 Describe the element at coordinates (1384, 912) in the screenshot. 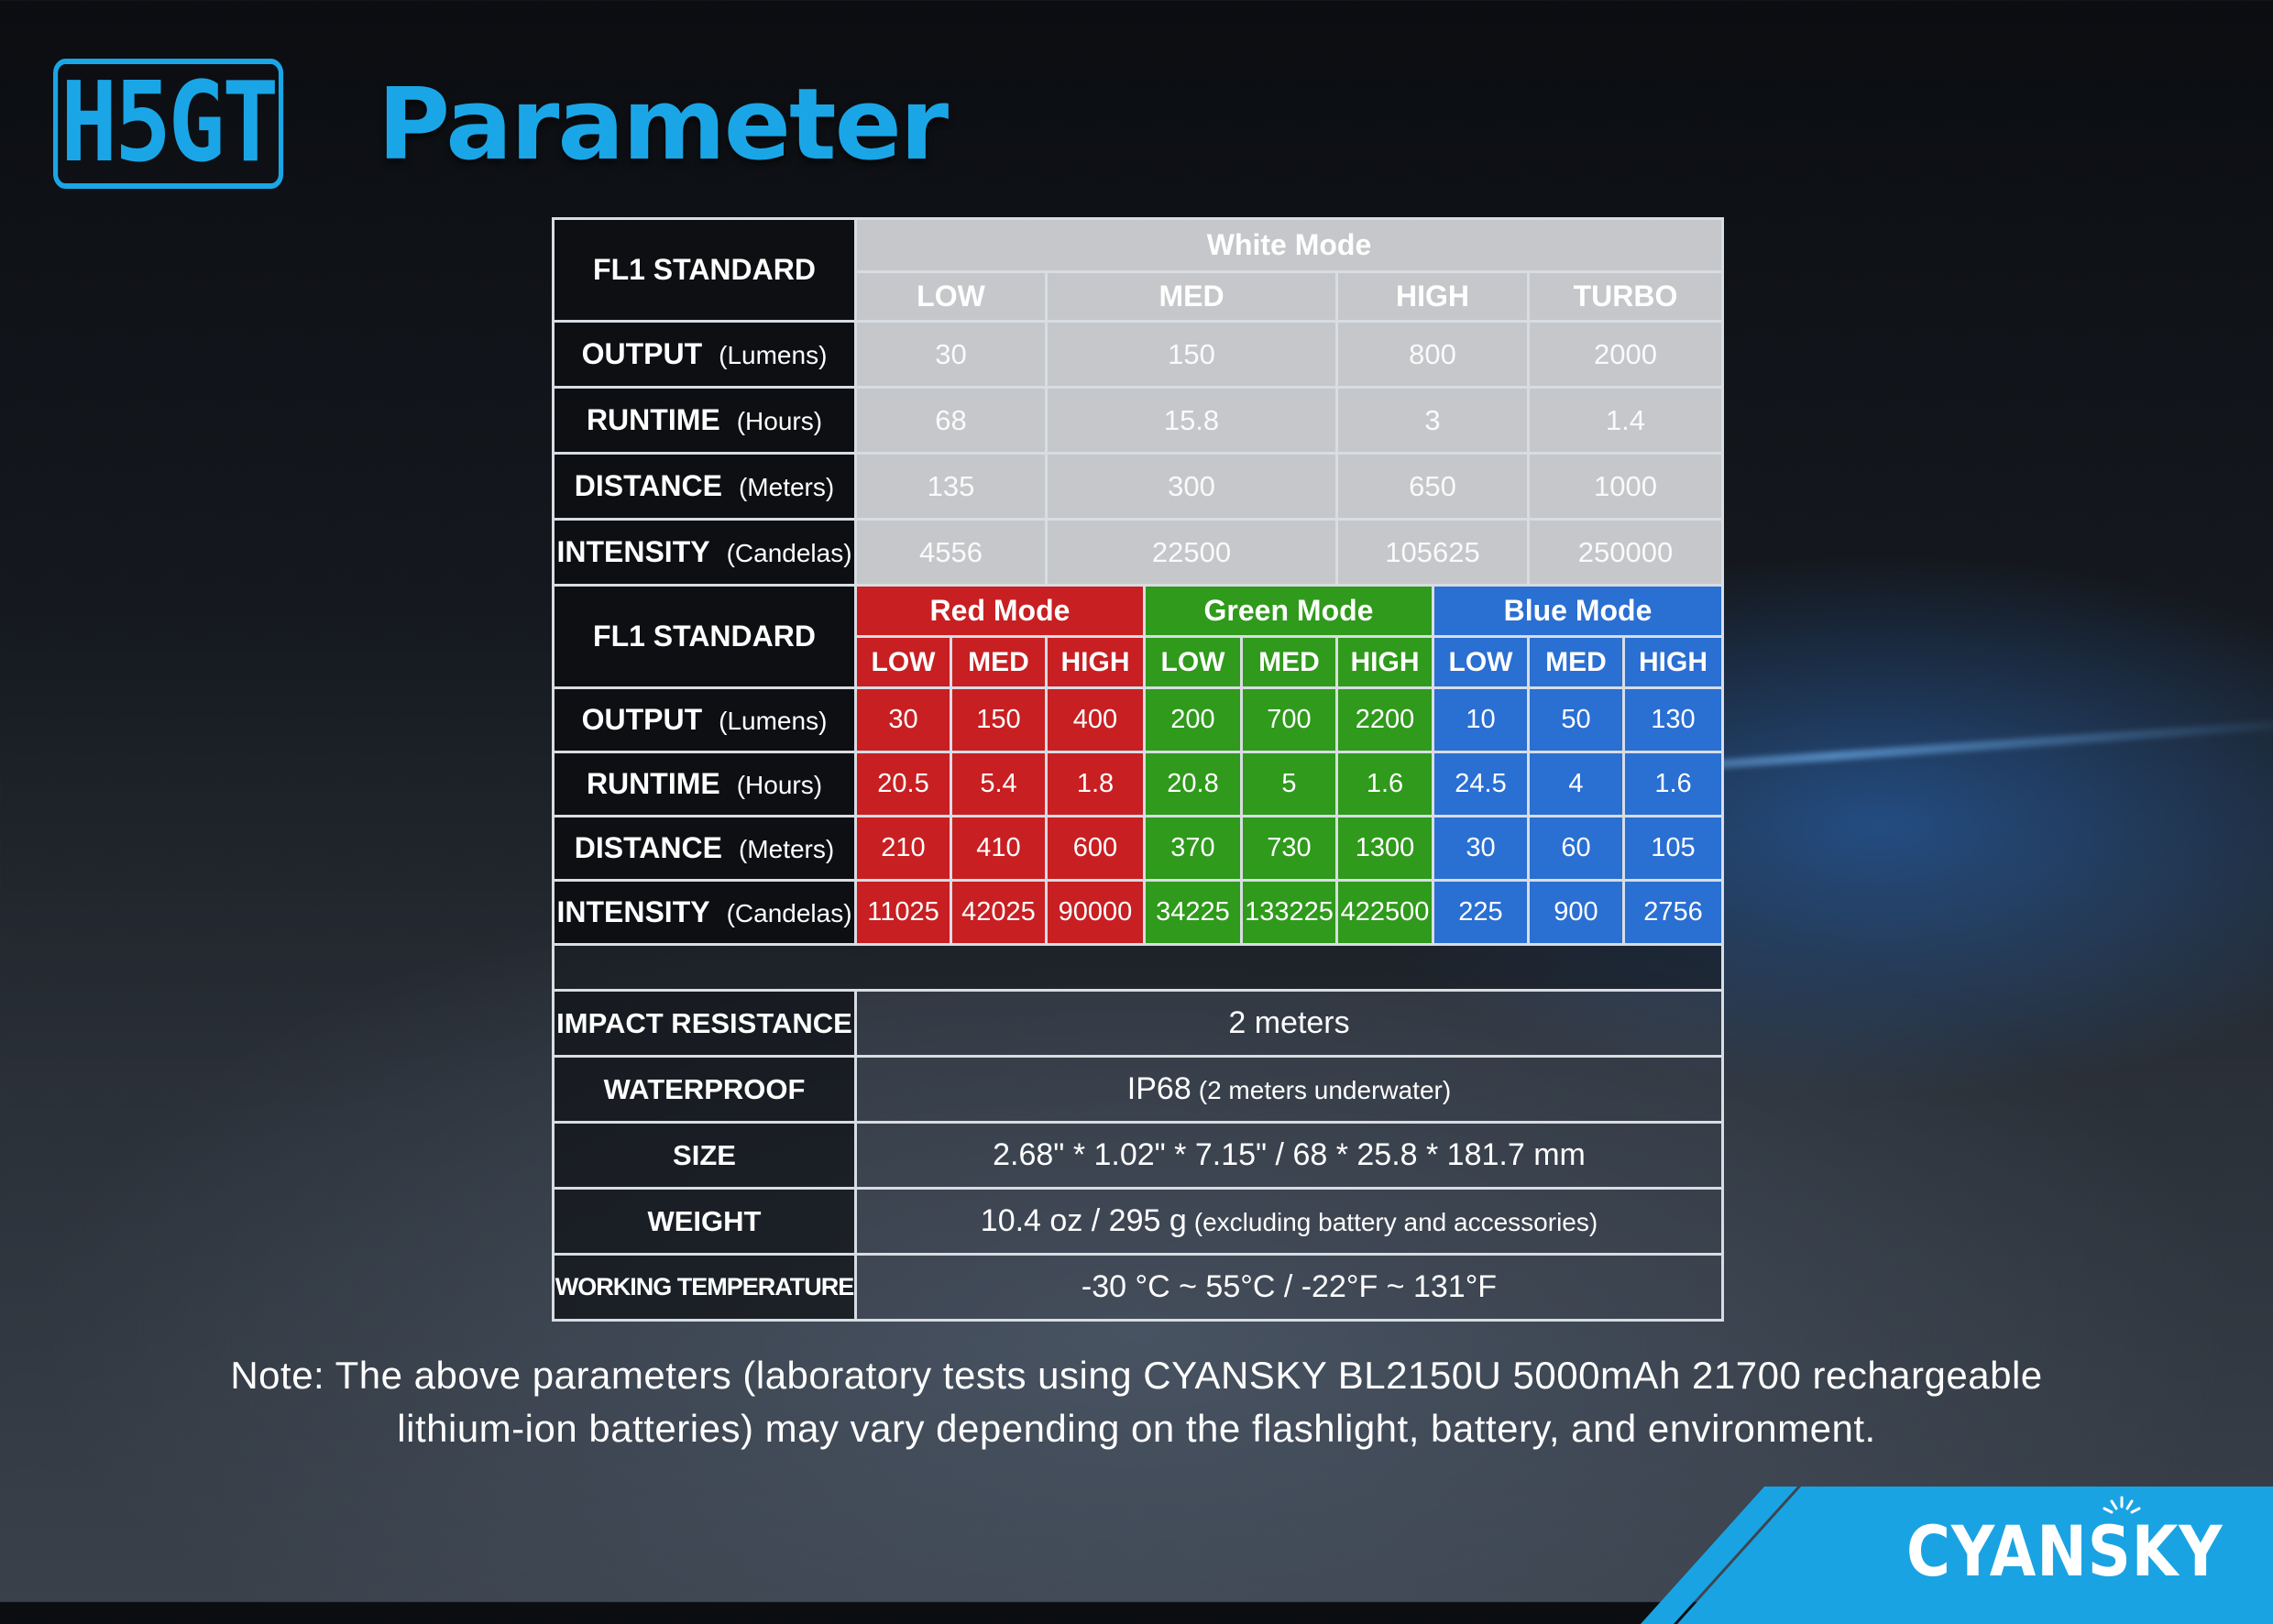

I see `green-cell: 422500` at that location.